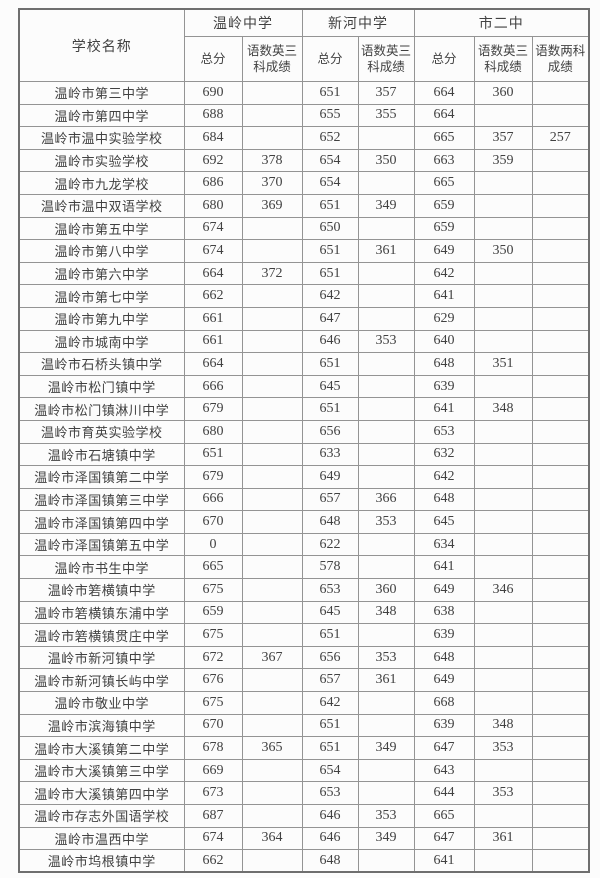 The width and height of the screenshot is (600, 878). What do you see at coordinates (213, 160) in the screenshot?
I see `score-cell: 692` at bounding box center [213, 160].